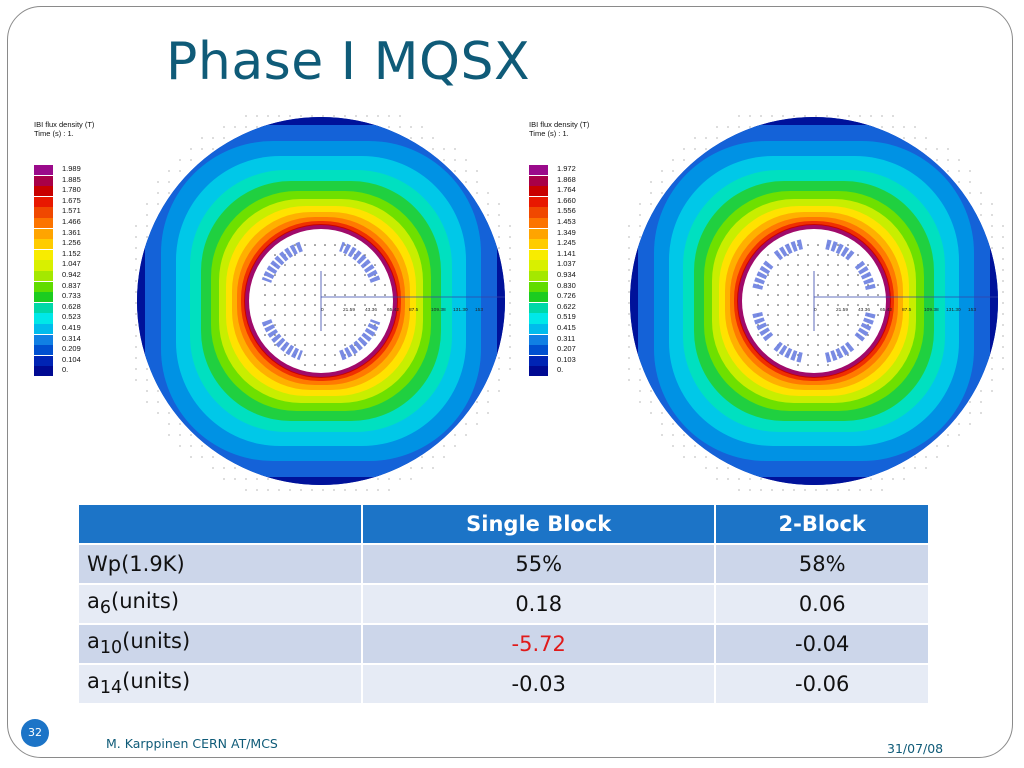  I want to click on legend-value: 0.209, so click(71, 349).